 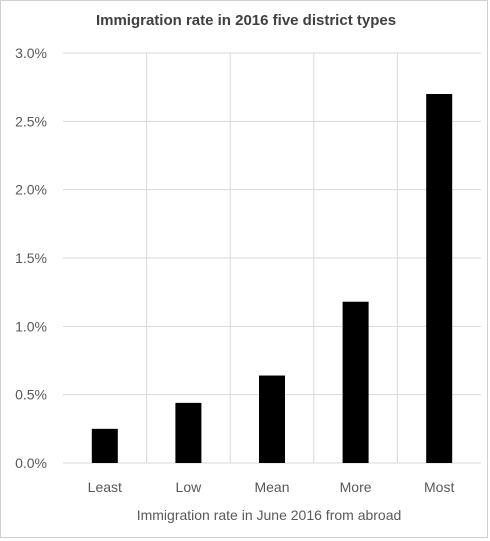 What do you see at coordinates (356, 487) in the screenshot?
I see `x-tick-label: More` at bounding box center [356, 487].